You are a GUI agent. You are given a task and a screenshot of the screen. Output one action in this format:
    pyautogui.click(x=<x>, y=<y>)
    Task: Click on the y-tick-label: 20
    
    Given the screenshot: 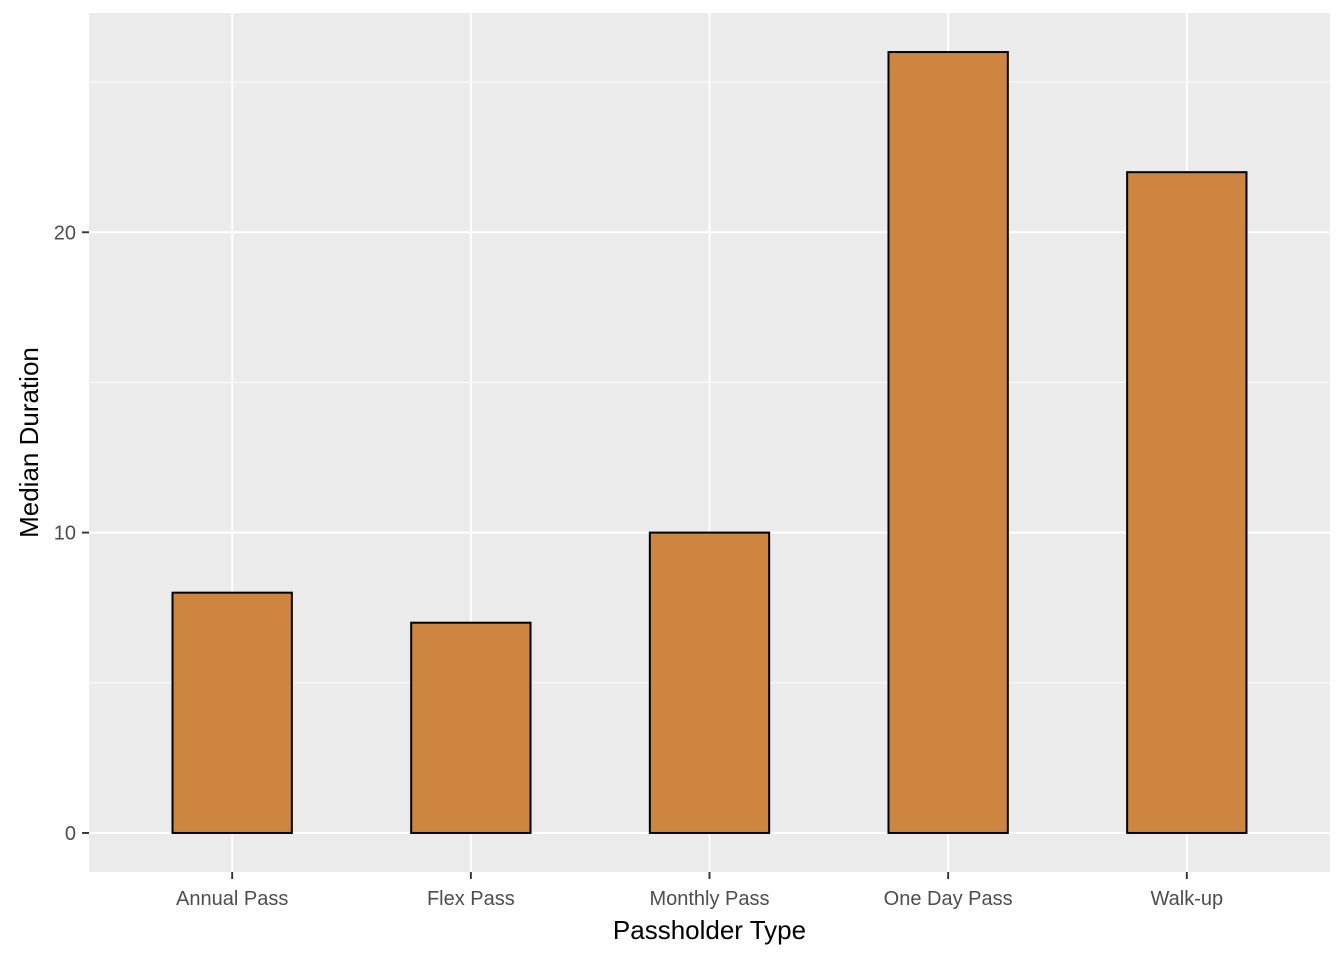 What is the action you would take?
    pyautogui.click(x=65, y=233)
    